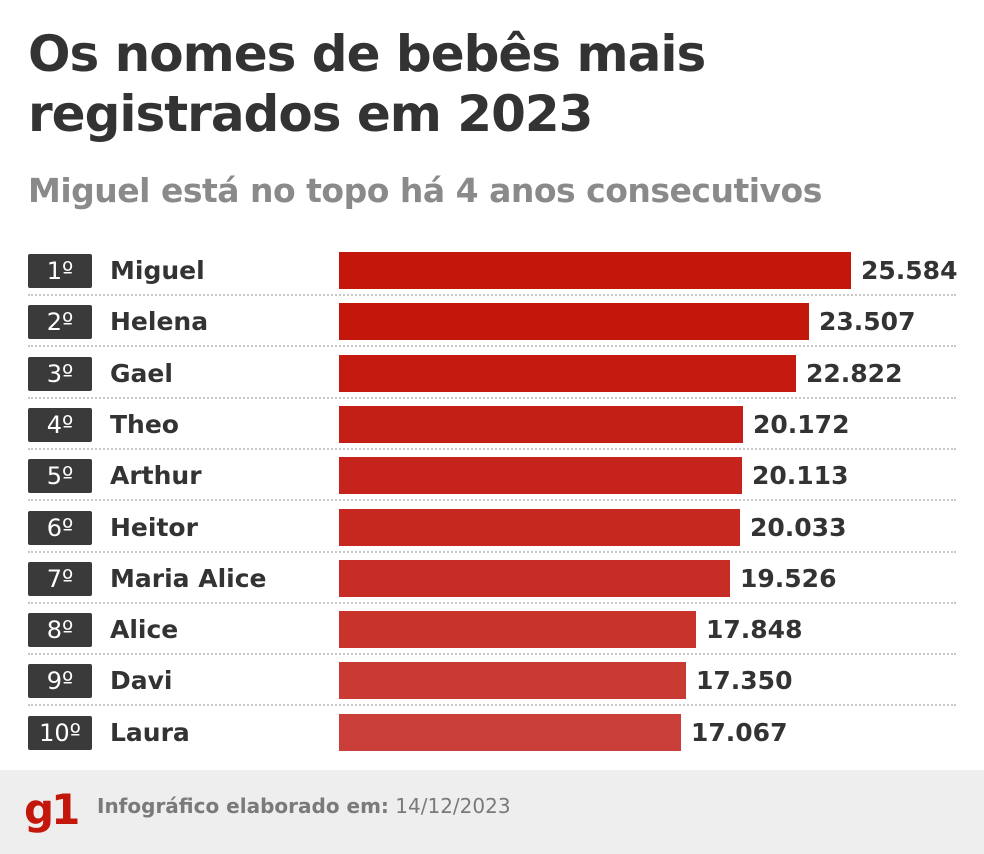 The height and width of the screenshot is (854, 984). Describe the element at coordinates (144, 630) in the screenshot. I see `category-label: Alice` at that location.